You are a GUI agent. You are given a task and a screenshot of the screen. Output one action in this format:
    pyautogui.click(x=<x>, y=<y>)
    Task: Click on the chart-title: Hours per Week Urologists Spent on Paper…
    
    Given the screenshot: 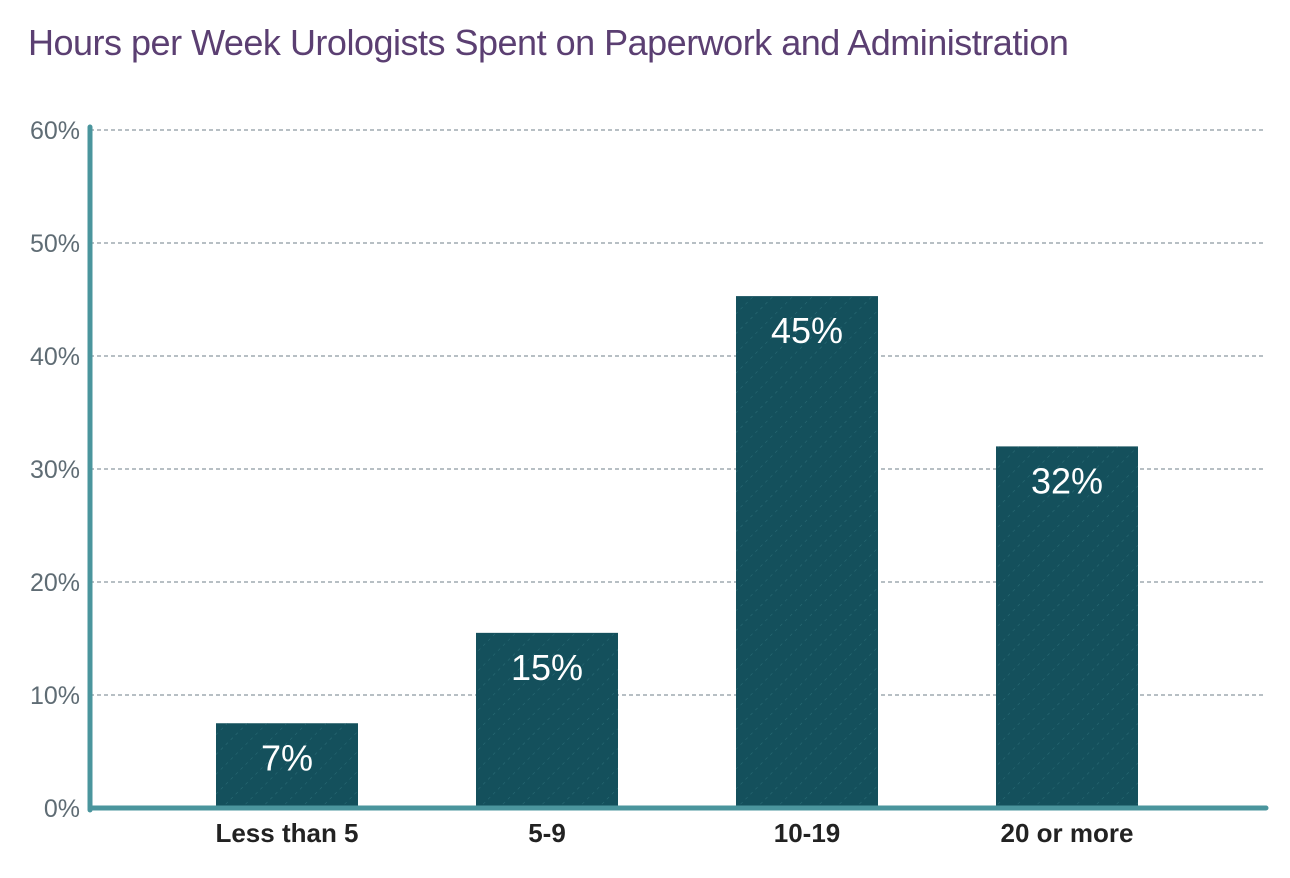 What is the action you would take?
    pyautogui.click(x=548, y=42)
    